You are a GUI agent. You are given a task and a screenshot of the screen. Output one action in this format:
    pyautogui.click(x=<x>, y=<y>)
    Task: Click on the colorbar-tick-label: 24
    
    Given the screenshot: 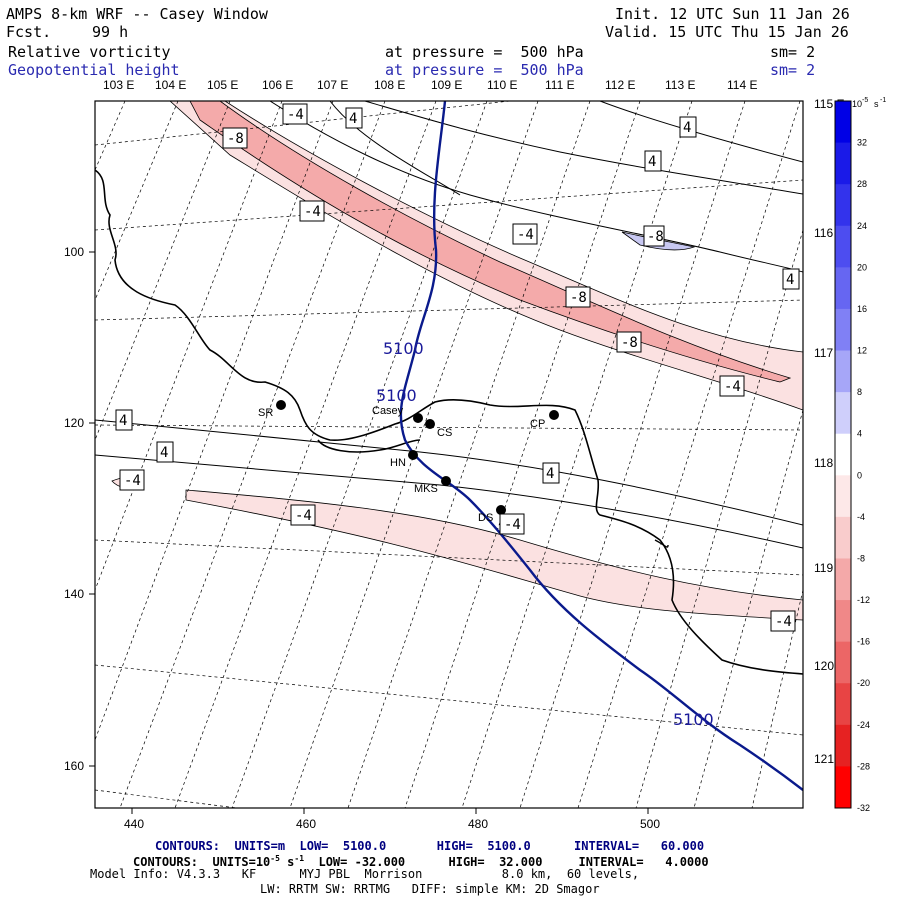 What is the action you would take?
    pyautogui.click(x=862, y=226)
    